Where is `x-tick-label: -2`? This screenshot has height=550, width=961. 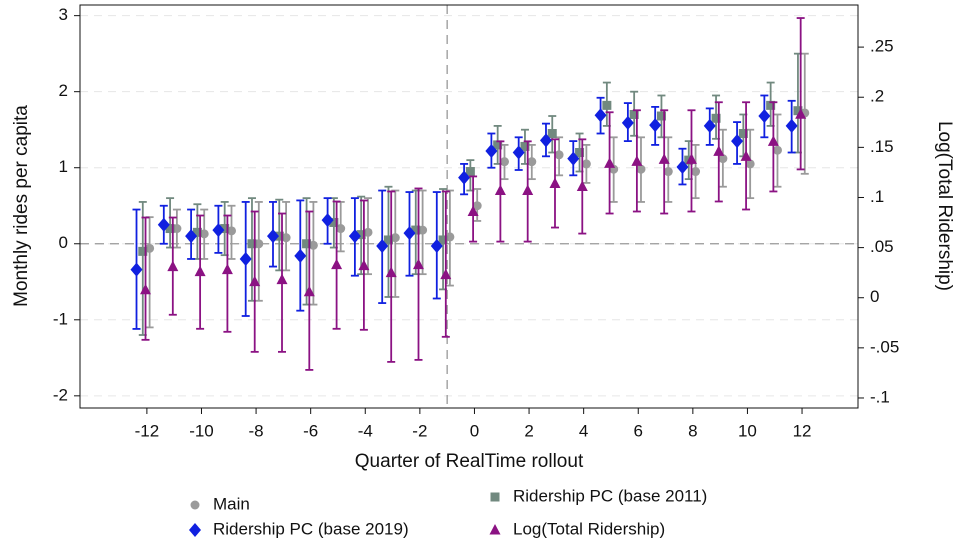
x-tick-label: -2 is located at coordinates (419, 430).